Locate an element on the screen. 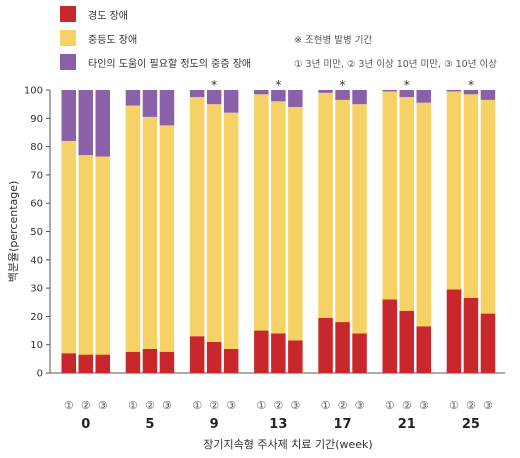  legend-item-mild: 경도 장애 is located at coordinates (94, 14).